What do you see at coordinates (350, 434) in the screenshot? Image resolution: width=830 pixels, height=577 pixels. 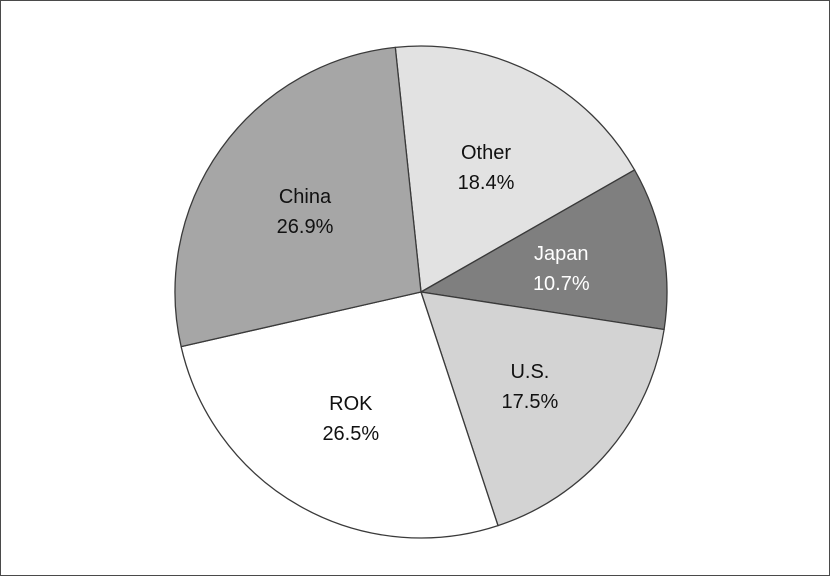 I see `slice-value-rok: 26.5%` at bounding box center [350, 434].